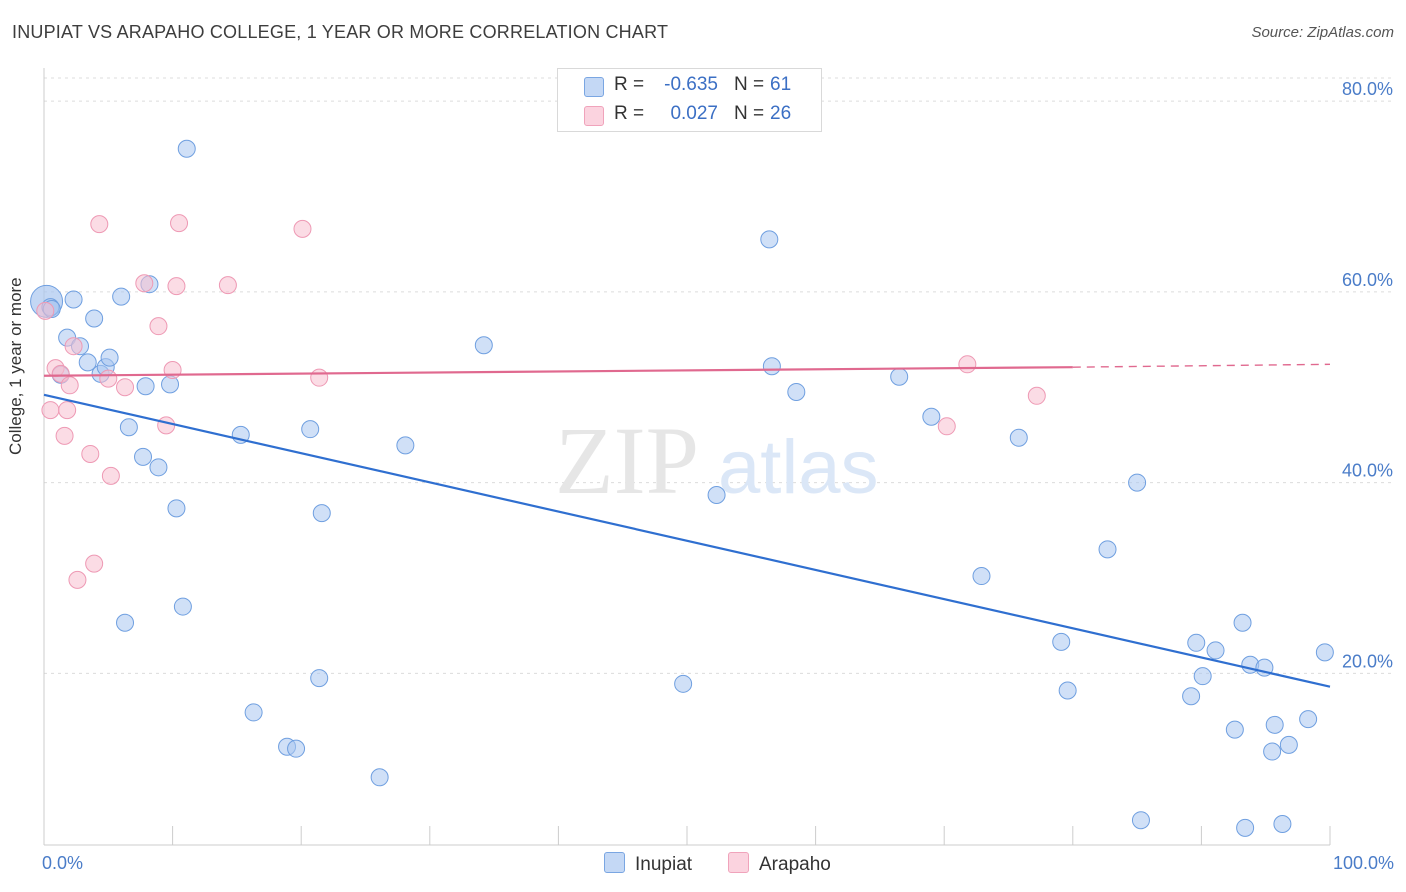  What do you see at coordinates (781, 113) in the screenshot?
I see `legend-n-value: 26` at bounding box center [781, 113].